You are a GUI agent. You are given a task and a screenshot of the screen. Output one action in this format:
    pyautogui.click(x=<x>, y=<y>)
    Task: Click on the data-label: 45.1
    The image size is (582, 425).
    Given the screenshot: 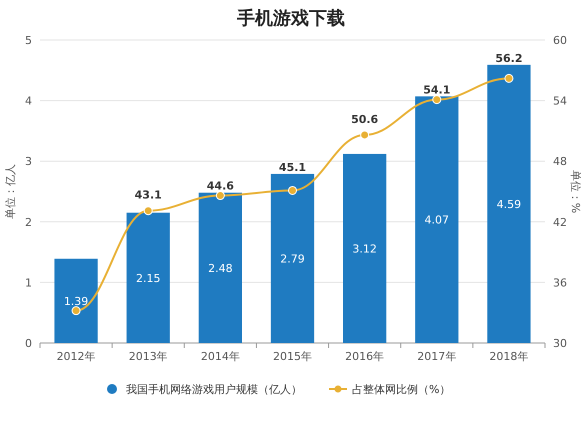 What is the action you would take?
    pyautogui.click(x=292, y=167)
    